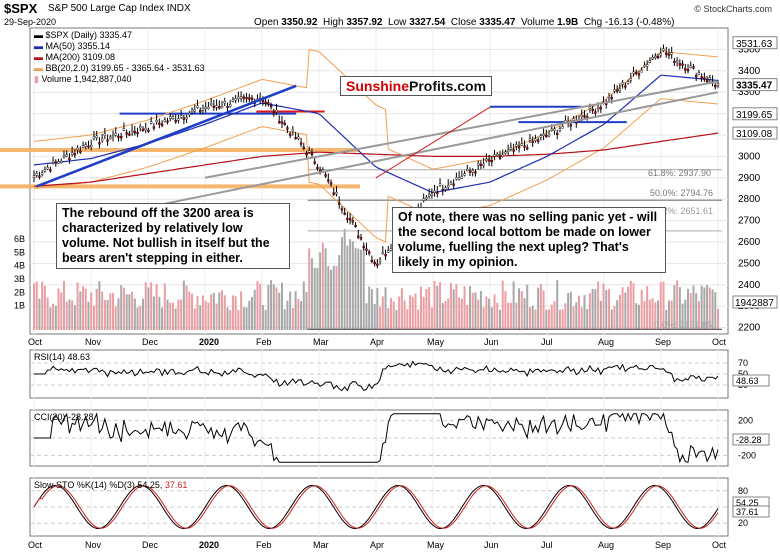  I want to click on price-tick-label: 2700, so click(749, 221).